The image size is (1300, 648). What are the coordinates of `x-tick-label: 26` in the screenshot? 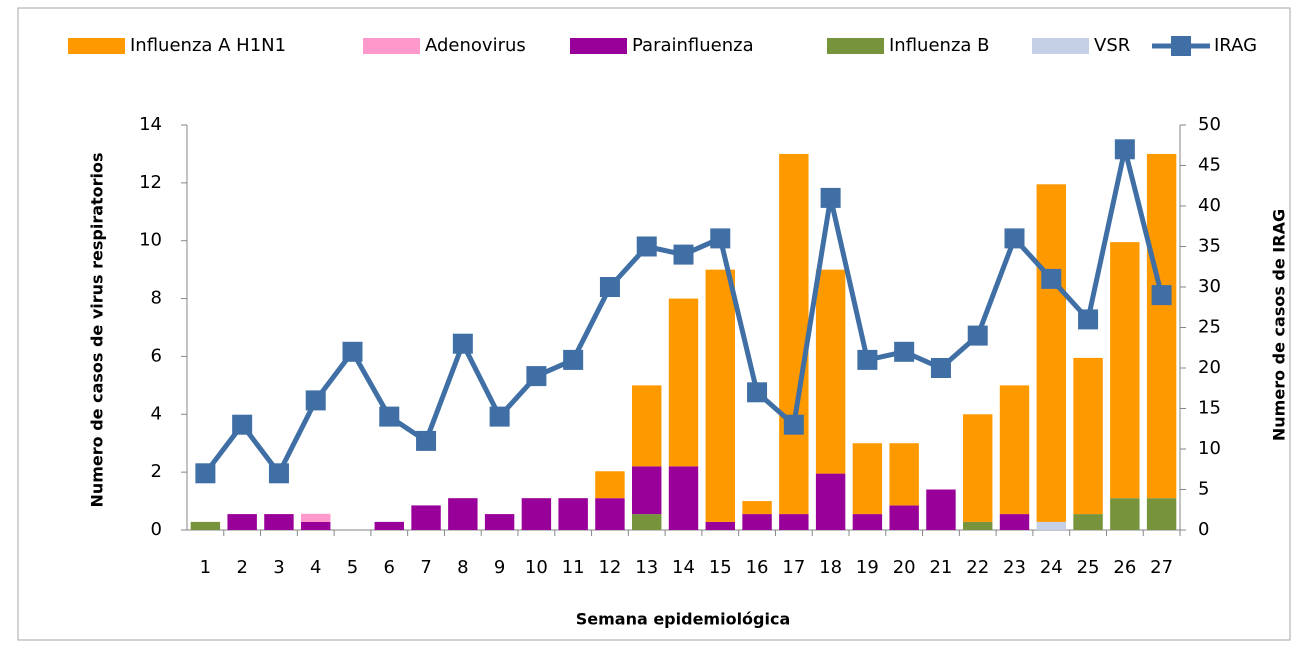 It's located at (1124, 567).